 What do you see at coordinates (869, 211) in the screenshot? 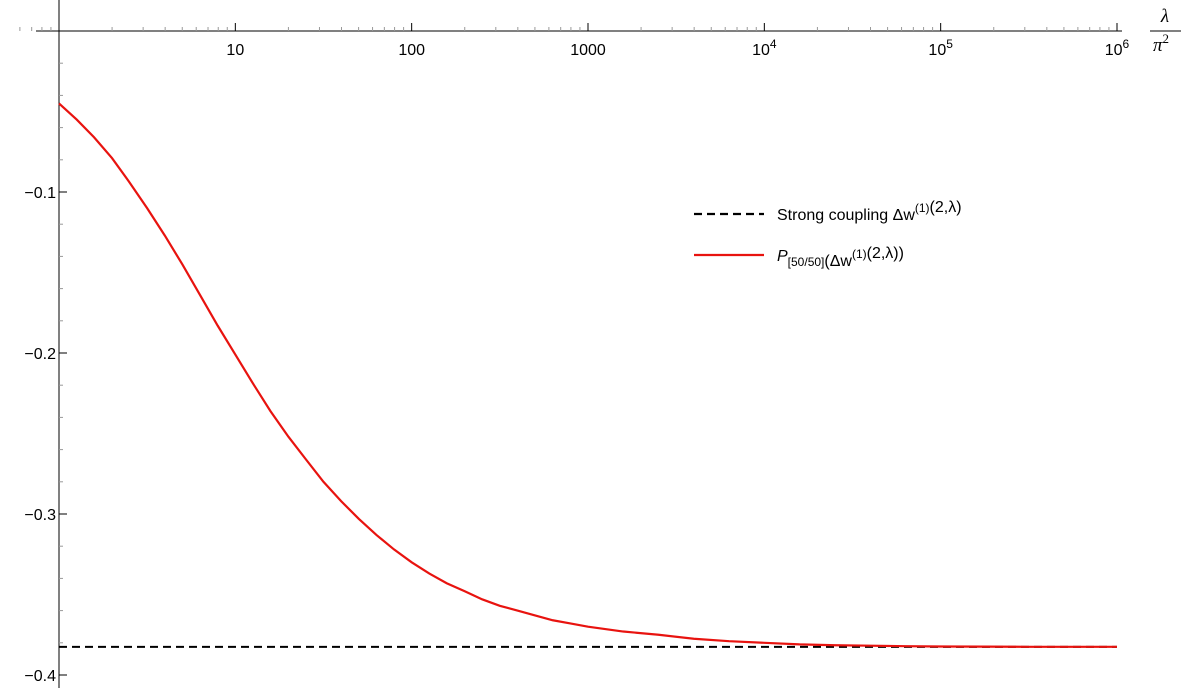
I see `legend-label-strong: Strong coupling Δw(1)(2,λ)` at bounding box center [869, 211].